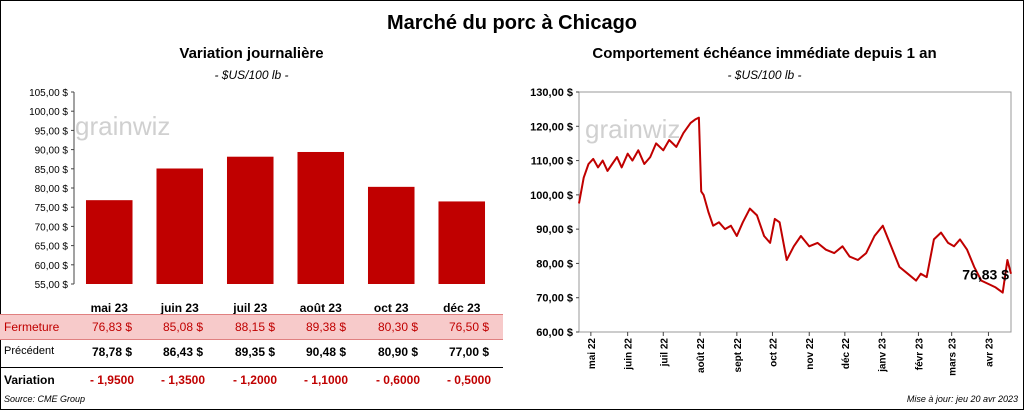 The image size is (1024, 410). What do you see at coordinates (664, 353) in the screenshot?
I see `x-tick-label: juil 22` at bounding box center [664, 353].